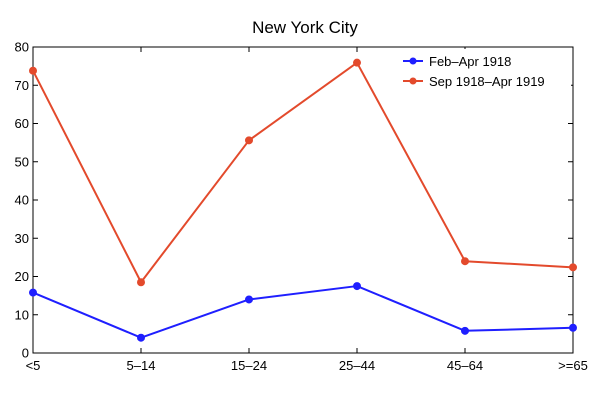 The width and height of the screenshot is (599, 420). What do you see at coordinates (573, 365) in the screenshot?
I see `x-tick-label: >=65` at bounding box center [573, 365].